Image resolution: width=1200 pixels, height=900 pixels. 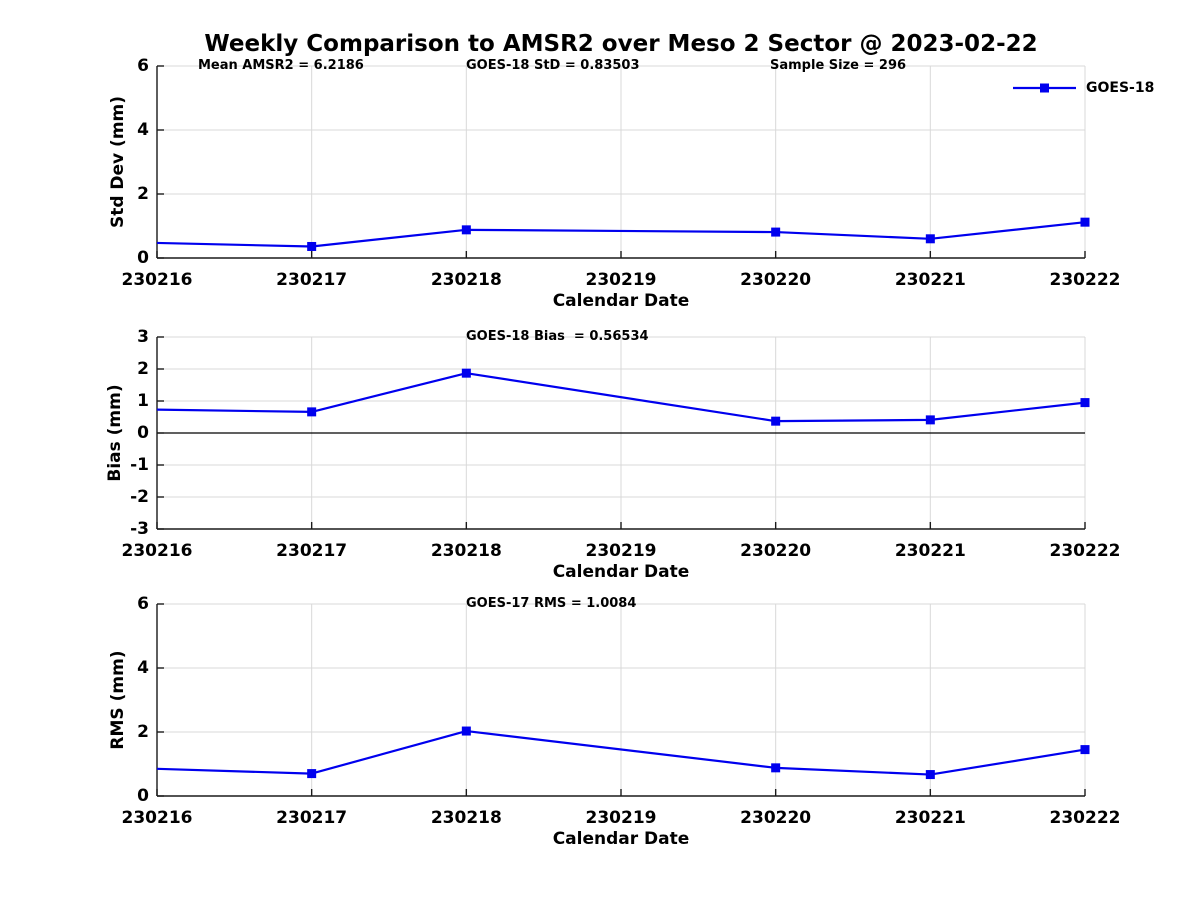 What do you see at coordinates (143, 337) in the screenshot?
I see `y-tick-label: 3` at bounding box center [143, 337].